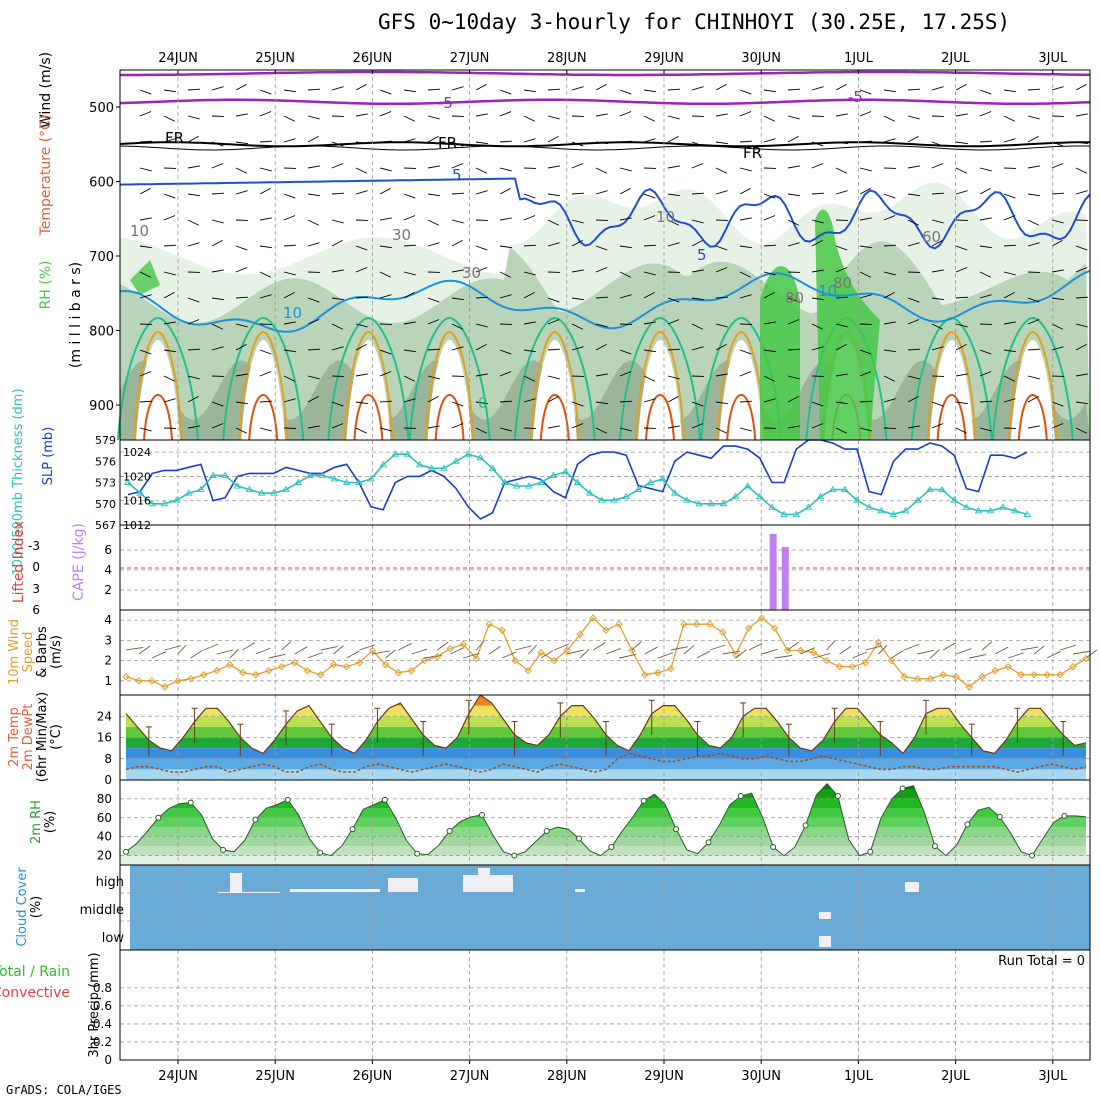 The height and width of the screenshot is (1100, 1100). I want to click on slp-thickness-ylabel: 1000-500mb Thickness (dm) SLP (mb), so click(33, 481).